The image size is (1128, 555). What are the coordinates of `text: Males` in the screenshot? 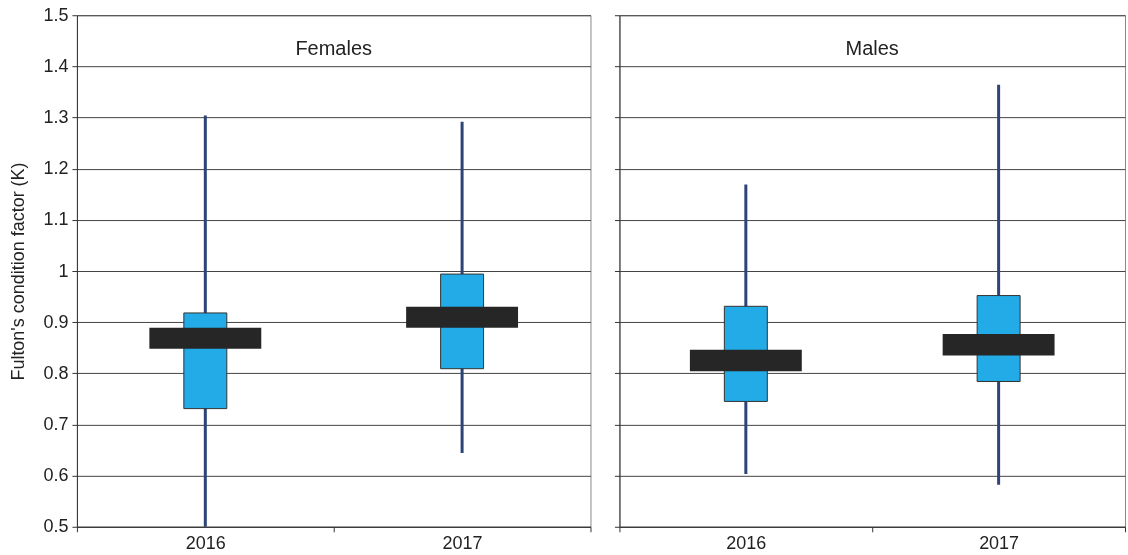 It's located at (872, 48).